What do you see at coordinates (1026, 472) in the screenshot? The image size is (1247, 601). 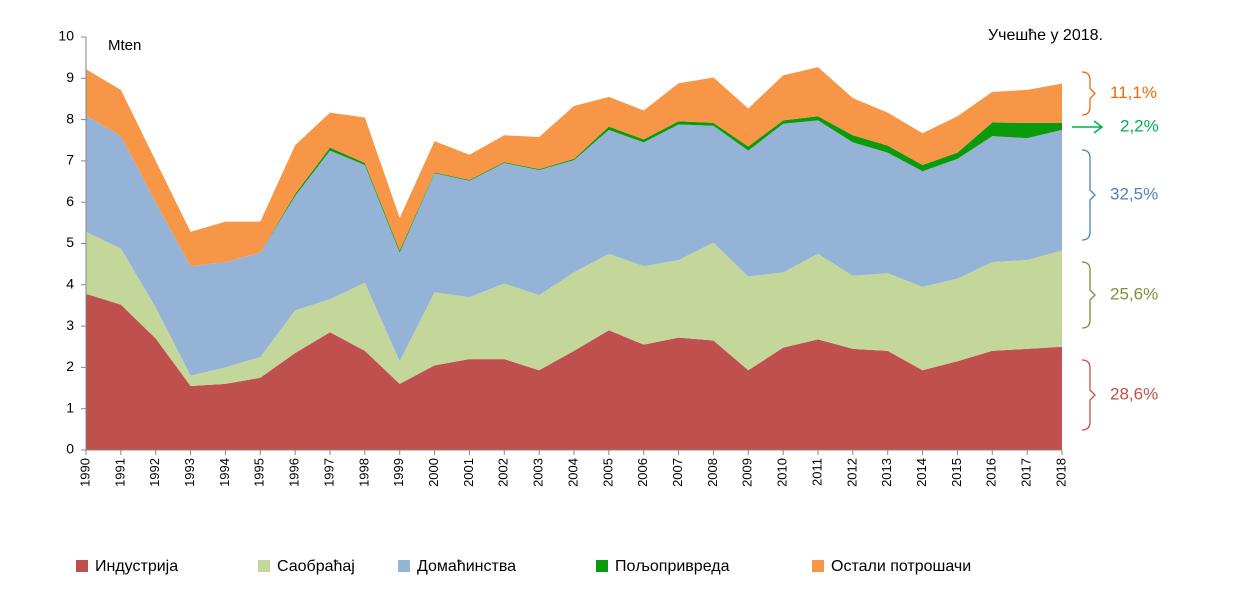 I see `x-tick-label: 2017` at bounding box center [1026, 472].